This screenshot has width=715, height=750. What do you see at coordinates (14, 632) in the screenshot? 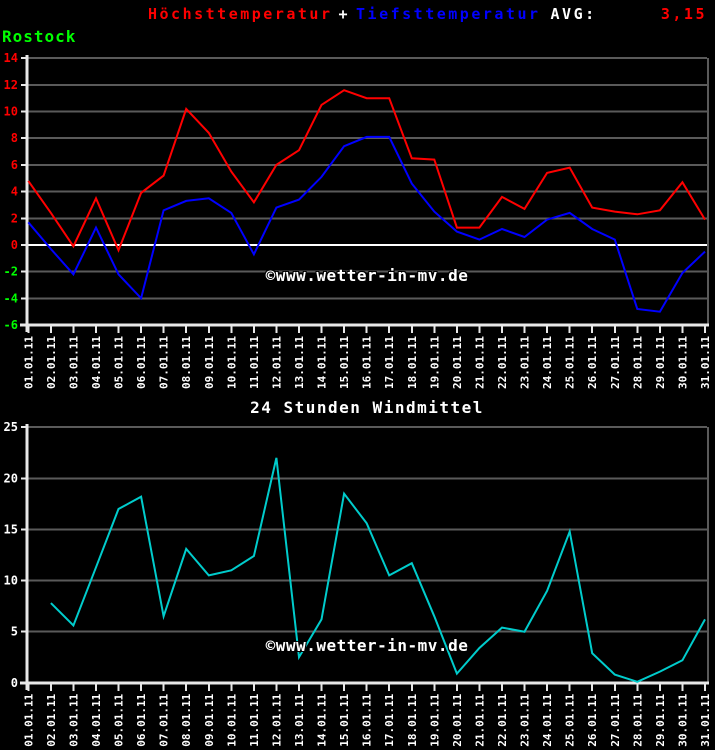
I see `y-tick-label: 5` at bounding box center [14, 632].